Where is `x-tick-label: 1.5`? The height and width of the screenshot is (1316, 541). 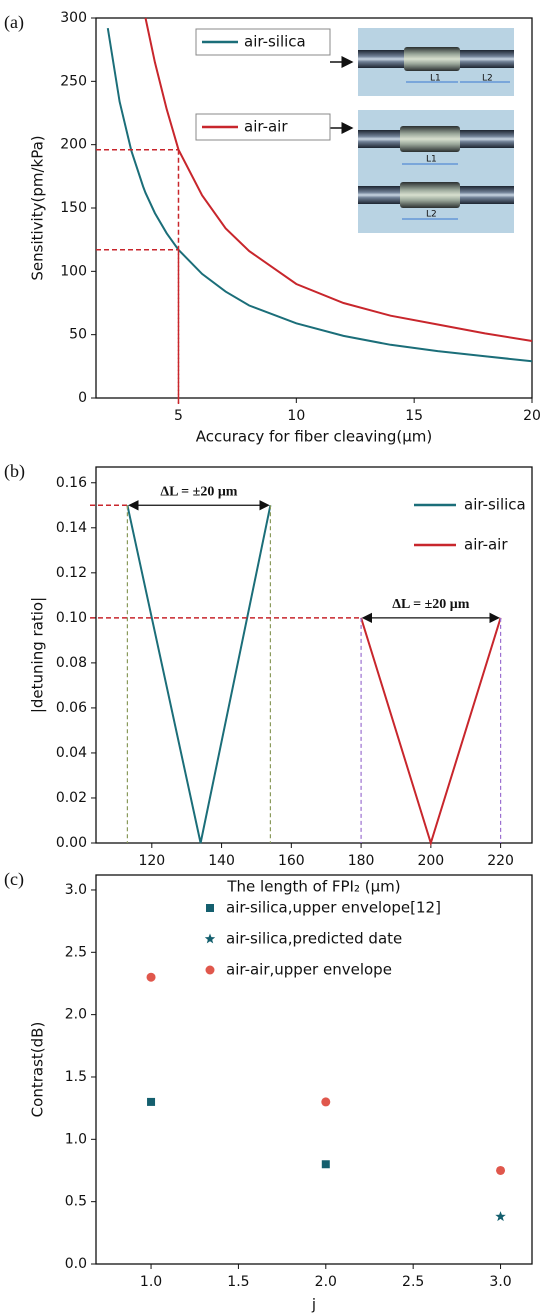
x-tick-label: 1.5 is located at coordinates (238, 1282).